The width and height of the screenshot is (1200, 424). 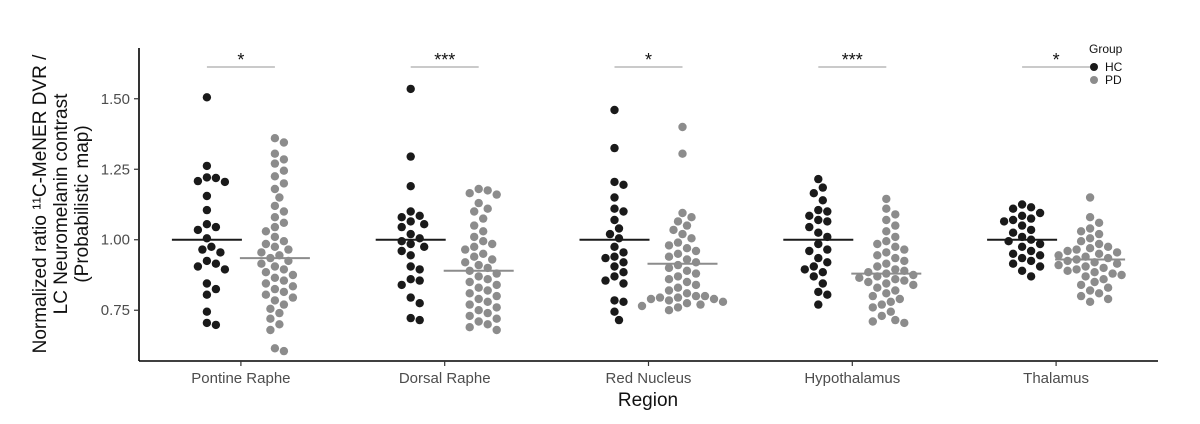 What do you see at coordinates (648, 400) in the screenshot?
I see `x-axis-title: Region` at bounding box center [648, 400].